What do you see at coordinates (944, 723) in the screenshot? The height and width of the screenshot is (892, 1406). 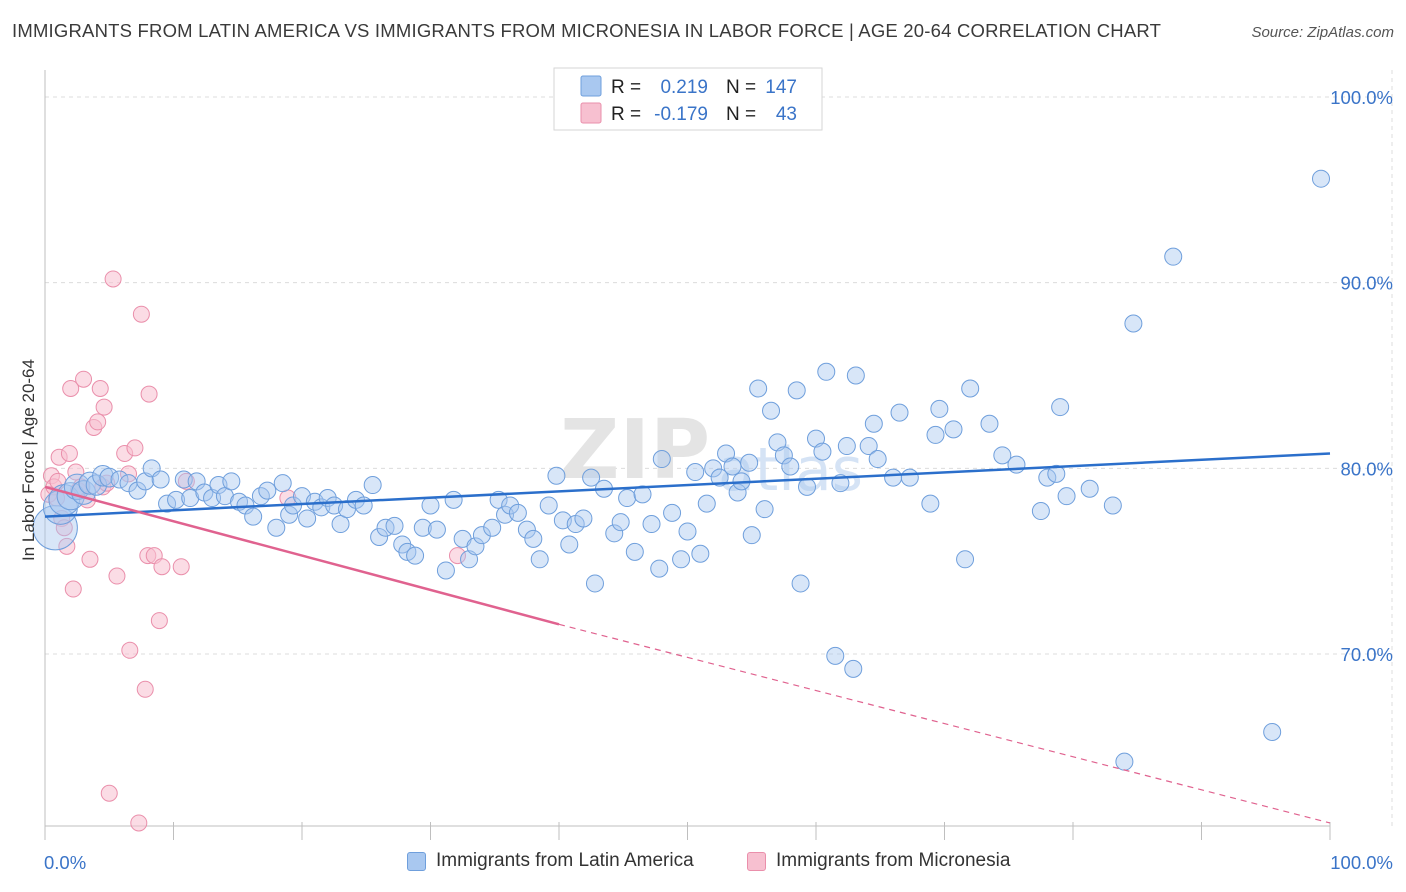 I see `trend-line-micronesia-extension` at bounding box center [944, 723].